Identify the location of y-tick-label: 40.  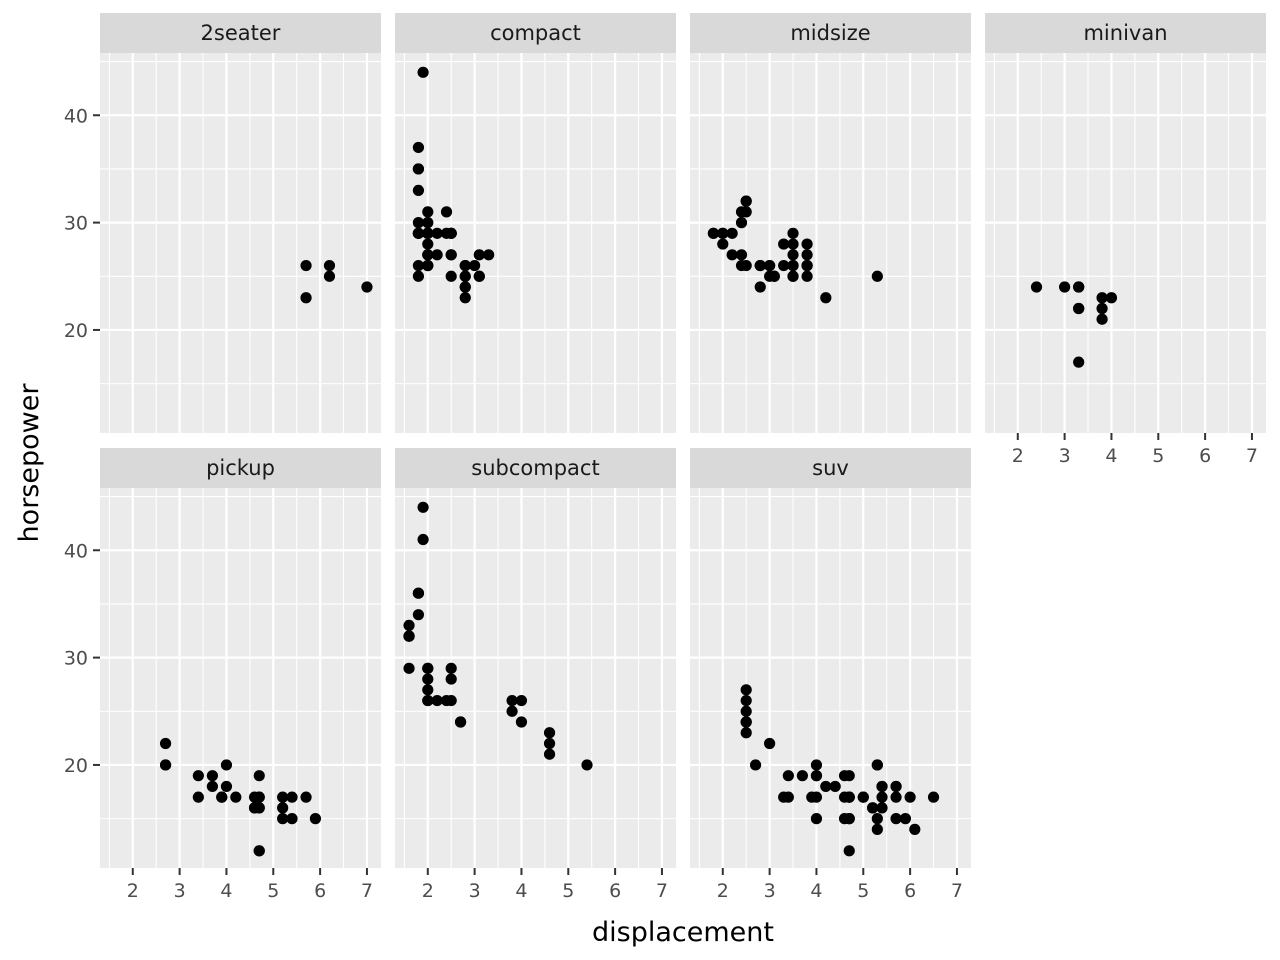
(76, 116).